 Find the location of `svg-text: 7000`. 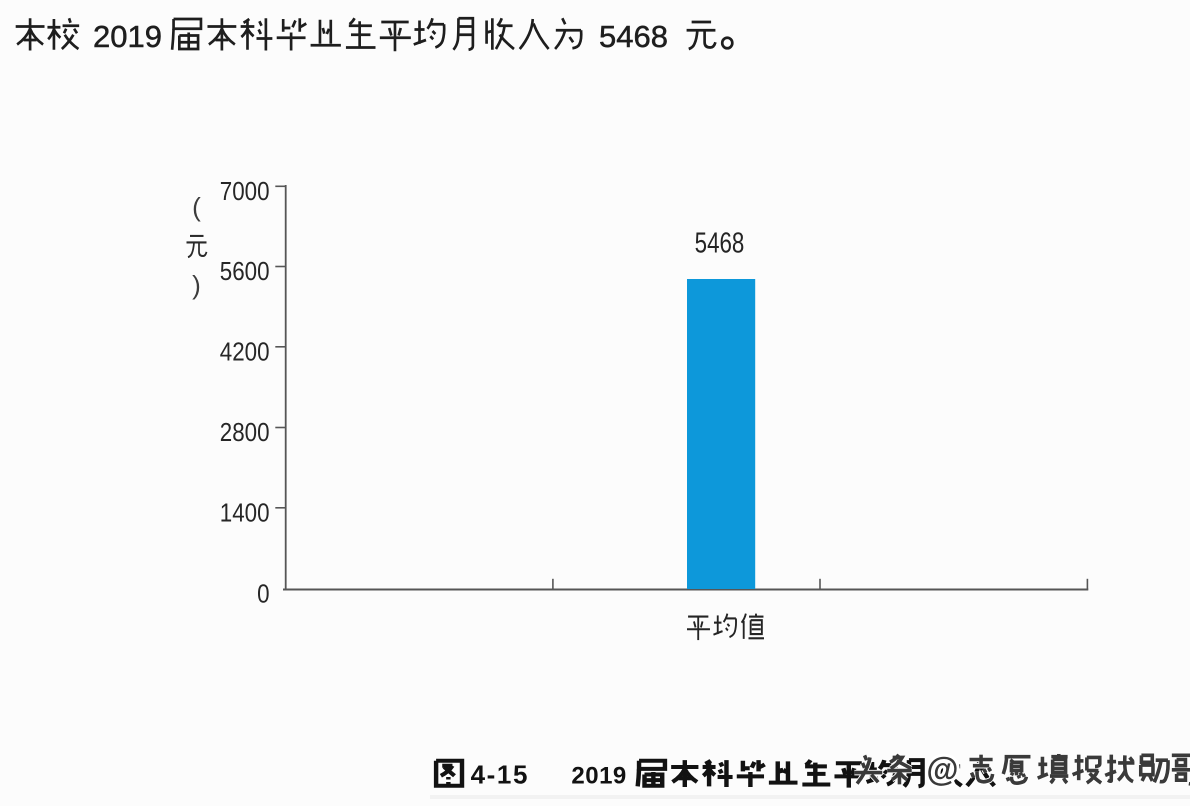

svg-text: 7000 is located at coordinates (245, 191).